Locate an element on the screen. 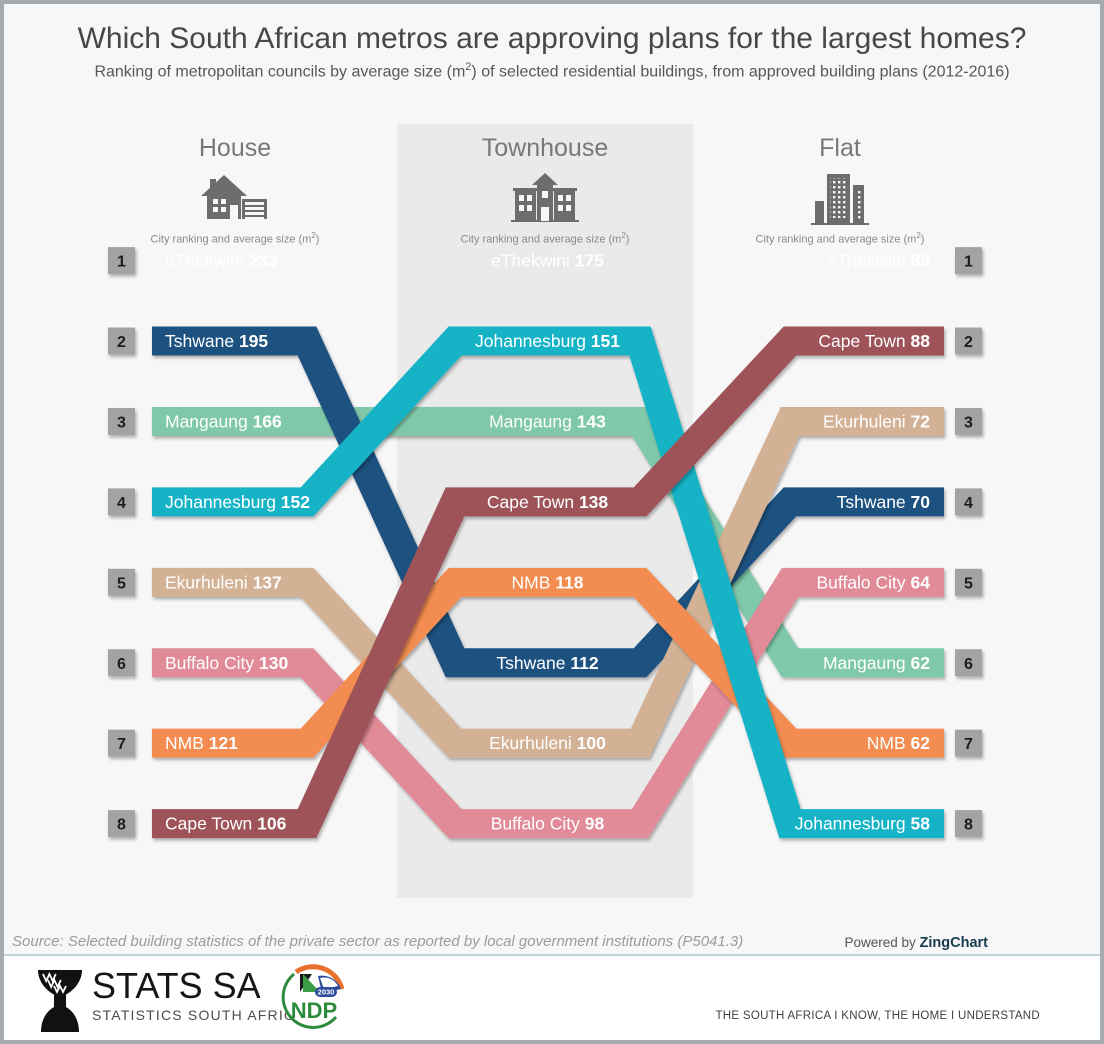 This screenshot has height=1044, width=1104. stats-sa-wordmark: STATS SA STATISTICS SOUTH AFRICA is located at coordinates (199, 995).